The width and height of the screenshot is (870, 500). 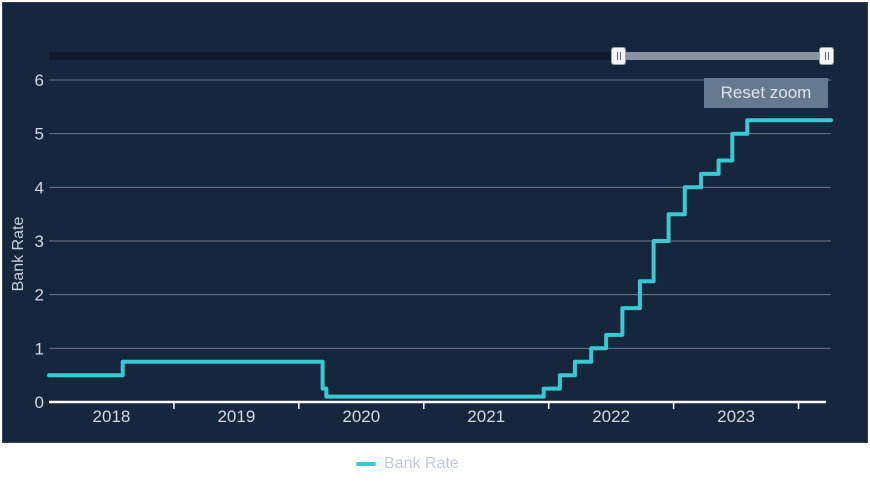 What do you see at coordinates (236, 416) in the screenshot?
I see `svg-text: 2019` at bounding box center [236, 416].